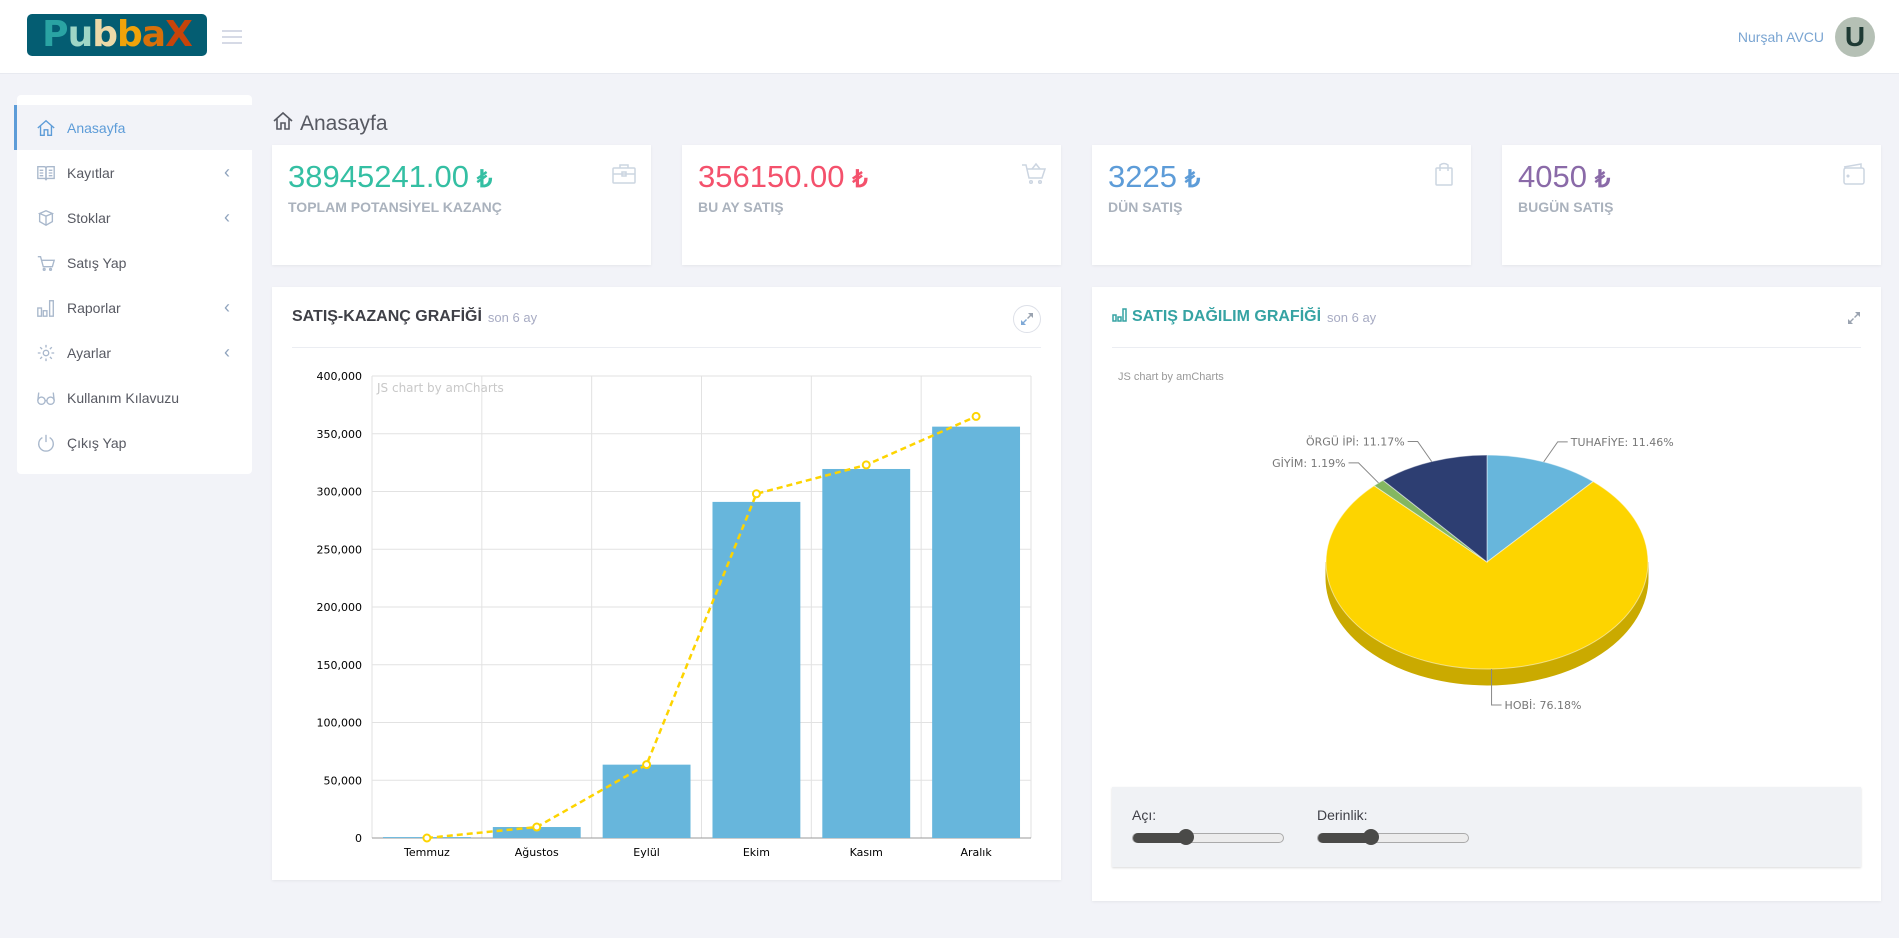 The image size is (1899, 938). Describe the element at coordinates (340, 434) in the screenshot. I see `y-tick-label: 350,000` at that location.